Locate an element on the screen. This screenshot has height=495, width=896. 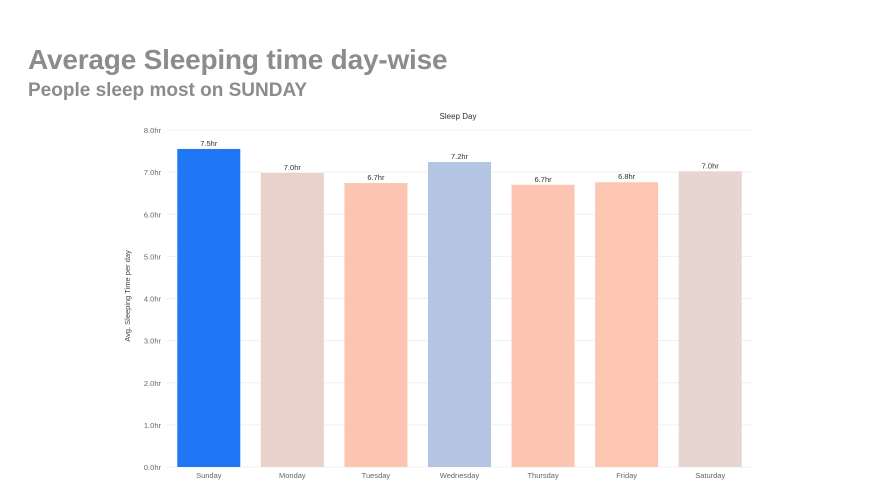
data-label-tuesday: 6.7hr is located at coordinates (376, 177).